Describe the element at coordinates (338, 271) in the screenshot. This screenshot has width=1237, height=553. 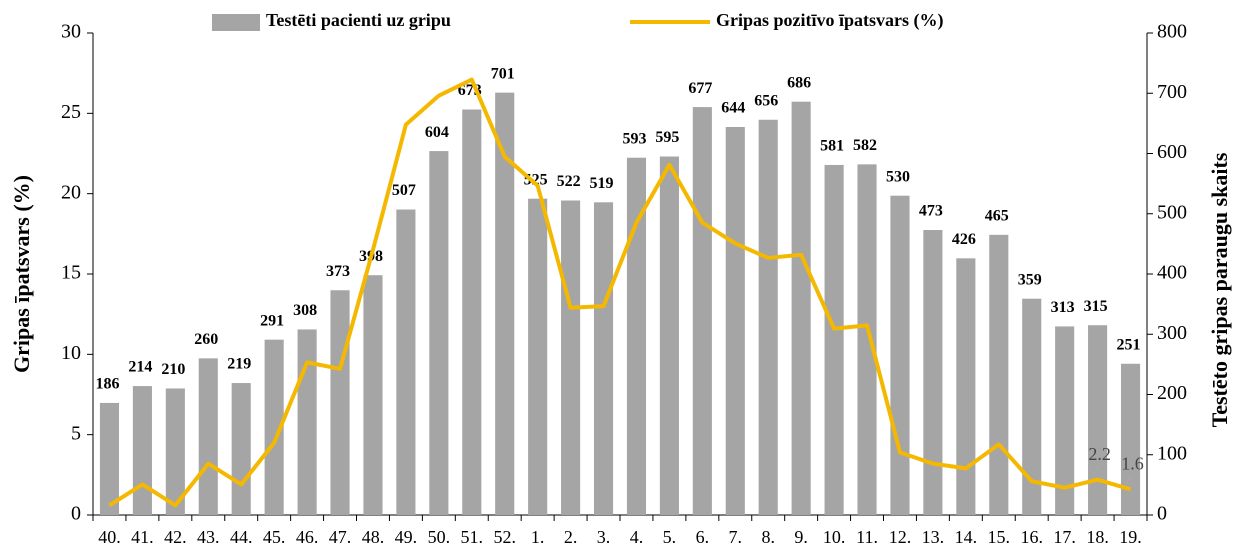
I see `bar-value-label: 373` at that location.